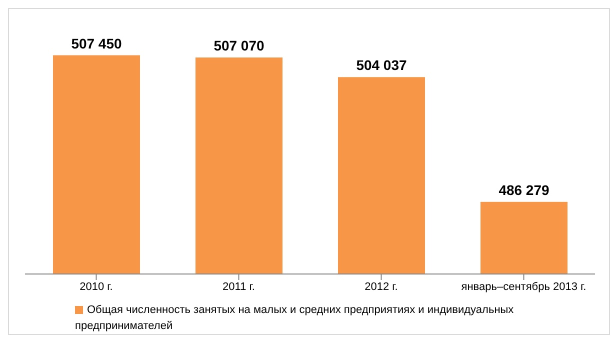 The width and height of the screenshot is (616, 339). Describe the element at coordinates (523, 286) in the screenshot. I see `x-tick-label: январь–сентябрь 2013 г.` at that location.